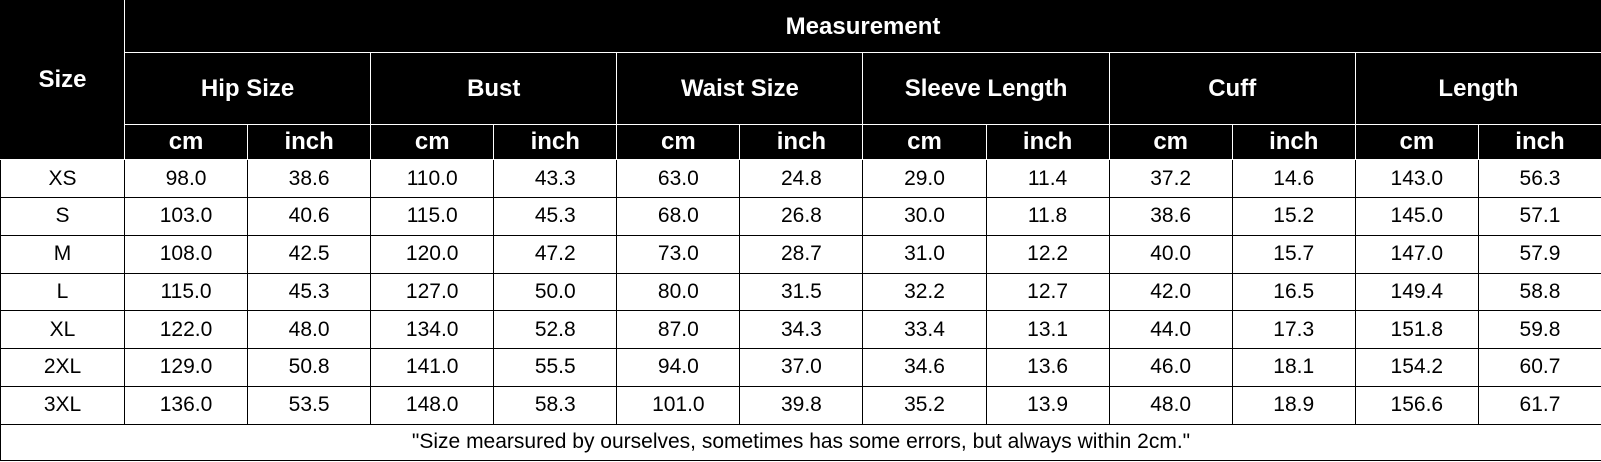 The width and height of the screenshot is (1601, 462). What do you see at coordinates (1416, 405) in the screenshot?
I see `value-cell: 156.6` at bounding box center [1416, 405].